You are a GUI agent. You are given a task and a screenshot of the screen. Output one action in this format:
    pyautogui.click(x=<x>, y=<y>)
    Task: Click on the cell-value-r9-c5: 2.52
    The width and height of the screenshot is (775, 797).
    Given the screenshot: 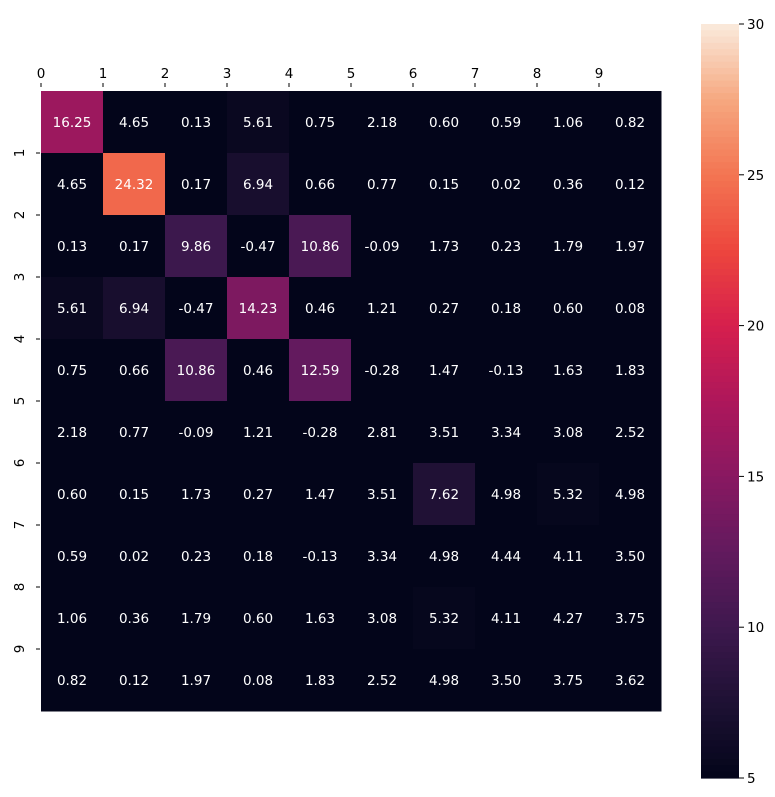 What is the action you would take?
    pyautogui.click(x=382, y=681)
    